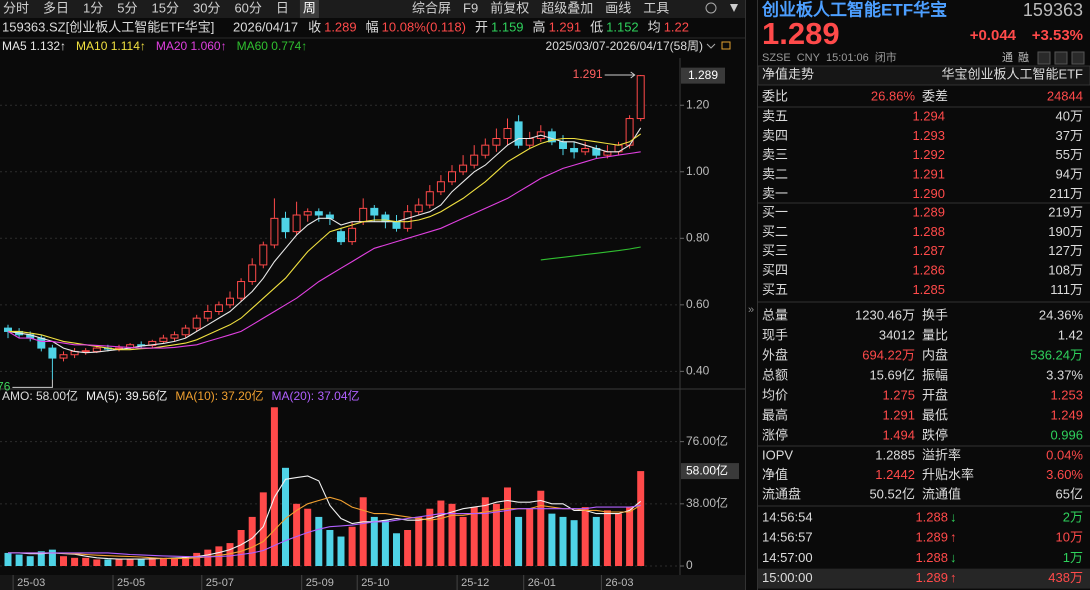 The width and height of the screenshot is (1090, 590). What do you see at coordinates (892, 494) in the screenshot?
I see `stat-value: 50.52亿` at bounding box center [892, 494].